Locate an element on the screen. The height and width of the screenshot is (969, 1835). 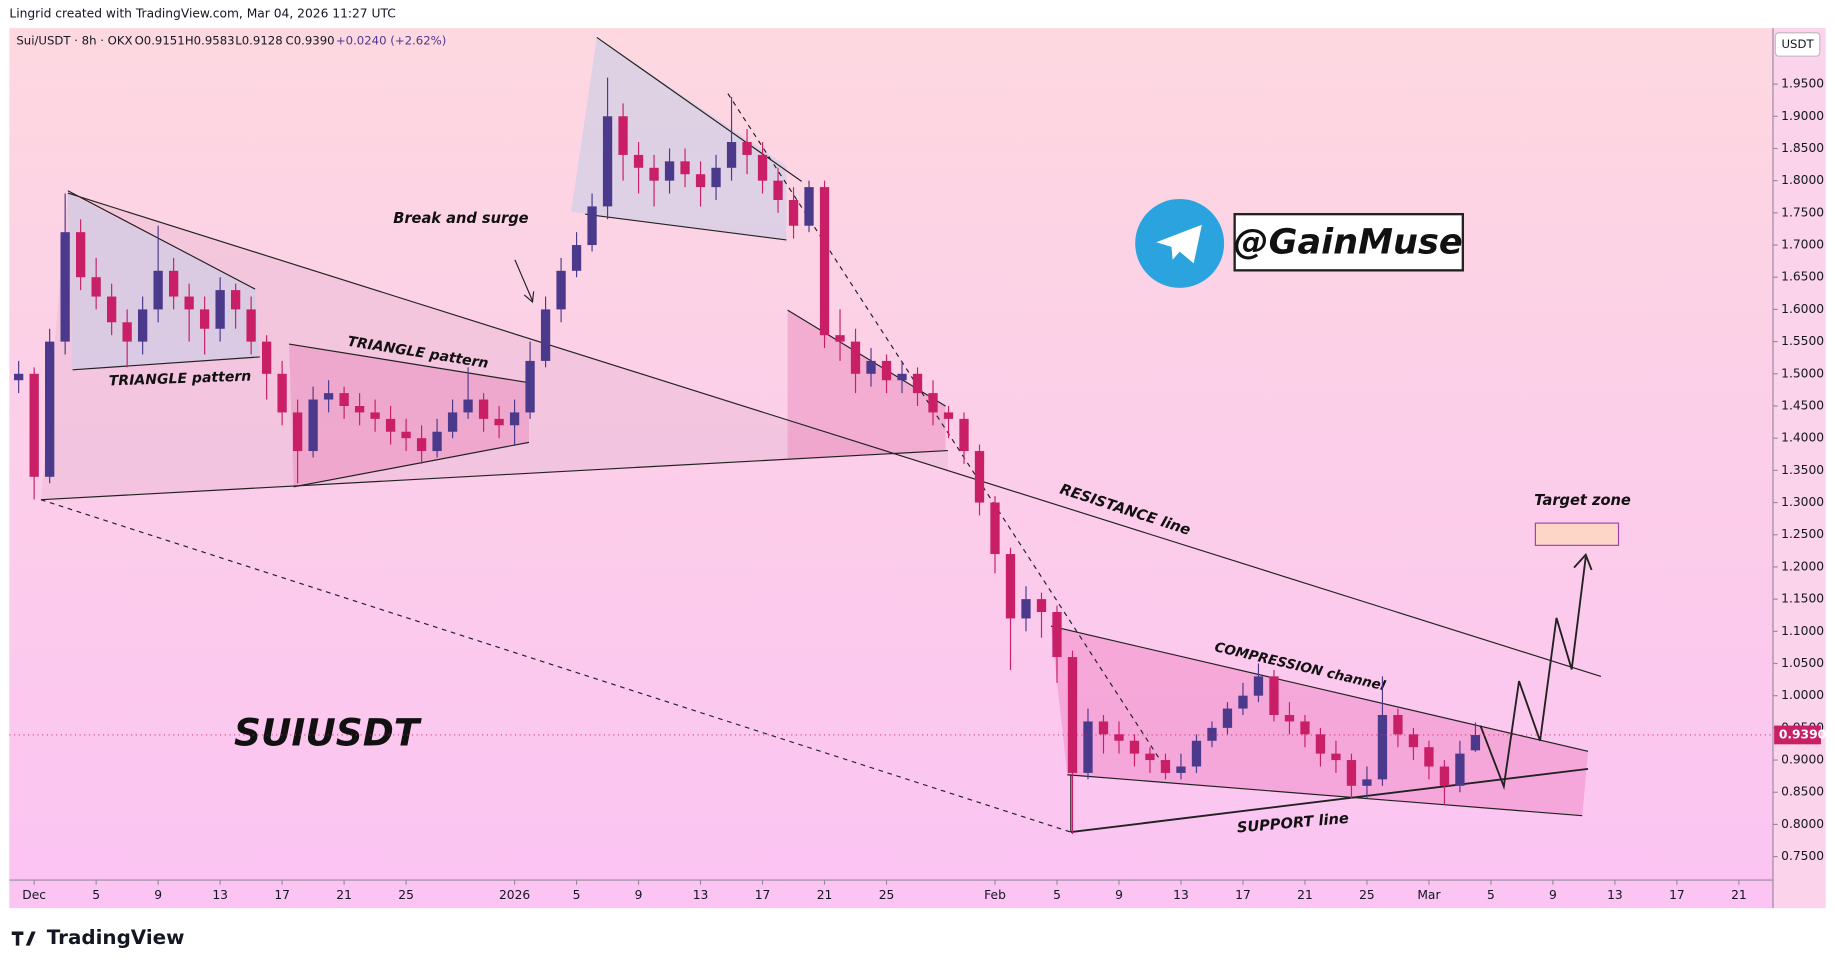
footer-logo: TradingView is located at coordinates (98, 937).